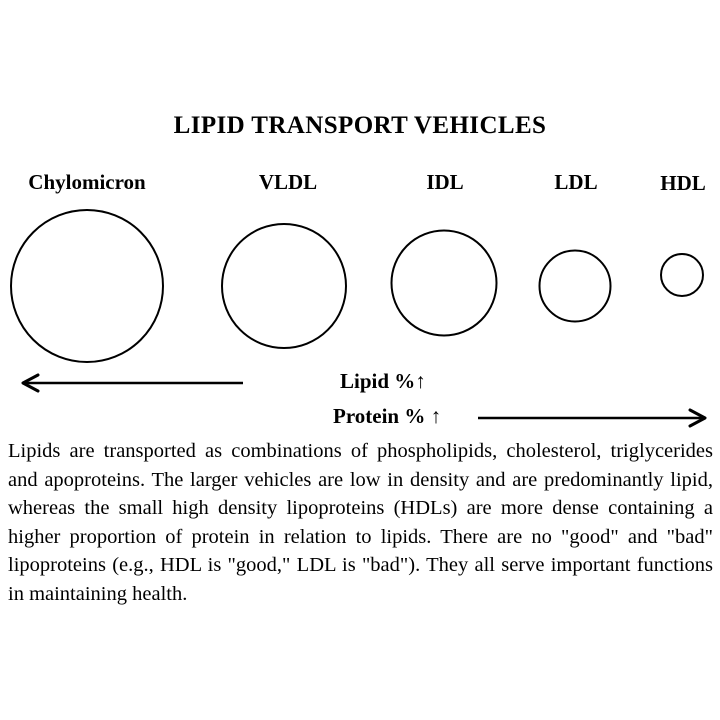 This screenshot has height=720, width=720. I want to click on particle-label-hdl: HDL, so click(683, 183).